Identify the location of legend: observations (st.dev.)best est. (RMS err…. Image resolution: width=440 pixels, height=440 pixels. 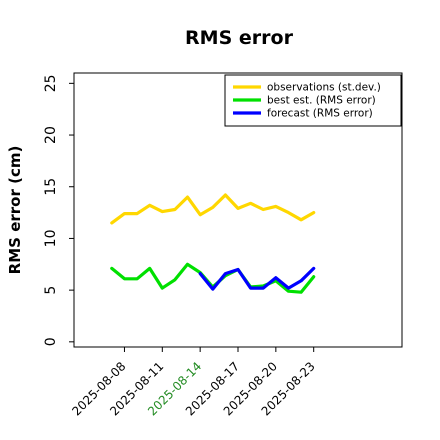
(313, 100).